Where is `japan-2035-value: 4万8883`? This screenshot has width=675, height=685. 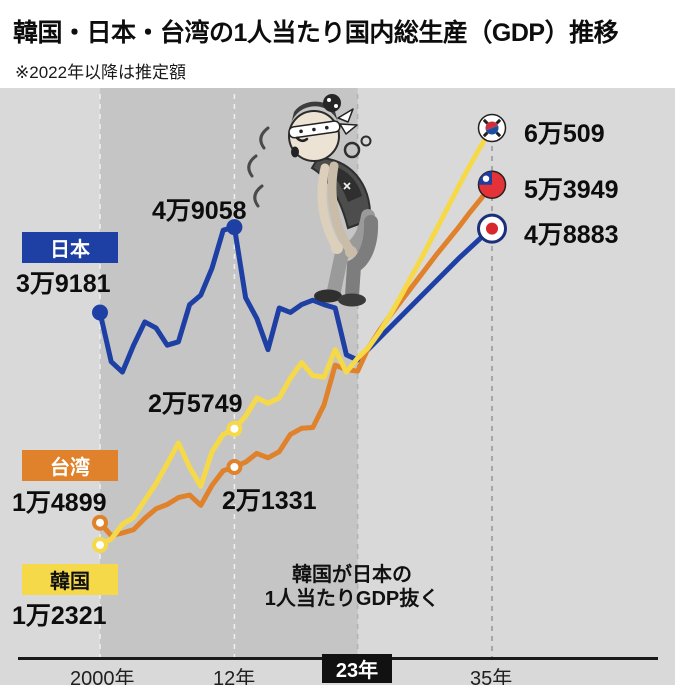
japan-2035-value: 4万8883 is located at coordinates (571, 235).